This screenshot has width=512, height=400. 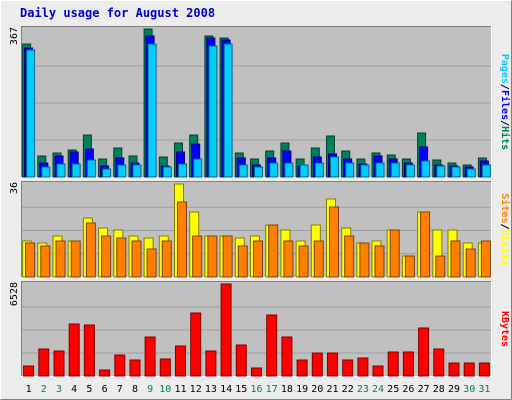 I want to click on day-label: 2, so click(x=44, y=389).